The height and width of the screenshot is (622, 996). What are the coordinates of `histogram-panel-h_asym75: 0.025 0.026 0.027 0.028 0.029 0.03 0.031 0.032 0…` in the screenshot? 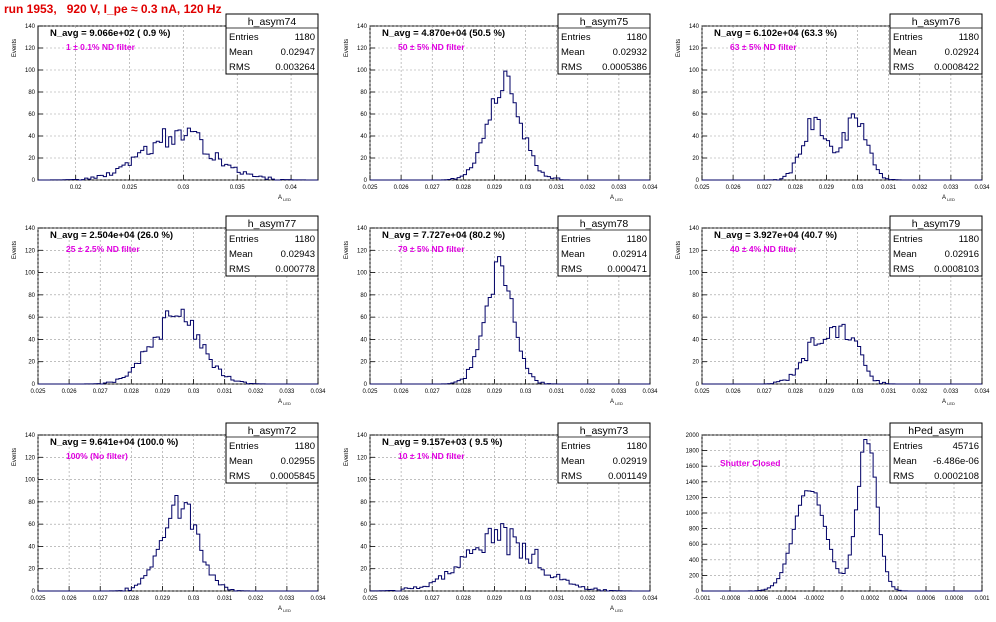 It's located at (501, 107).